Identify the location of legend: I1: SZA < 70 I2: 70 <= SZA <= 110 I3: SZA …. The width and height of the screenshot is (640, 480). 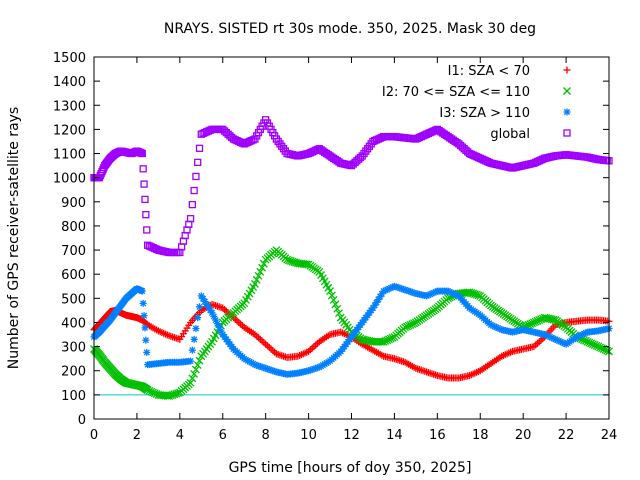
(476, 103).